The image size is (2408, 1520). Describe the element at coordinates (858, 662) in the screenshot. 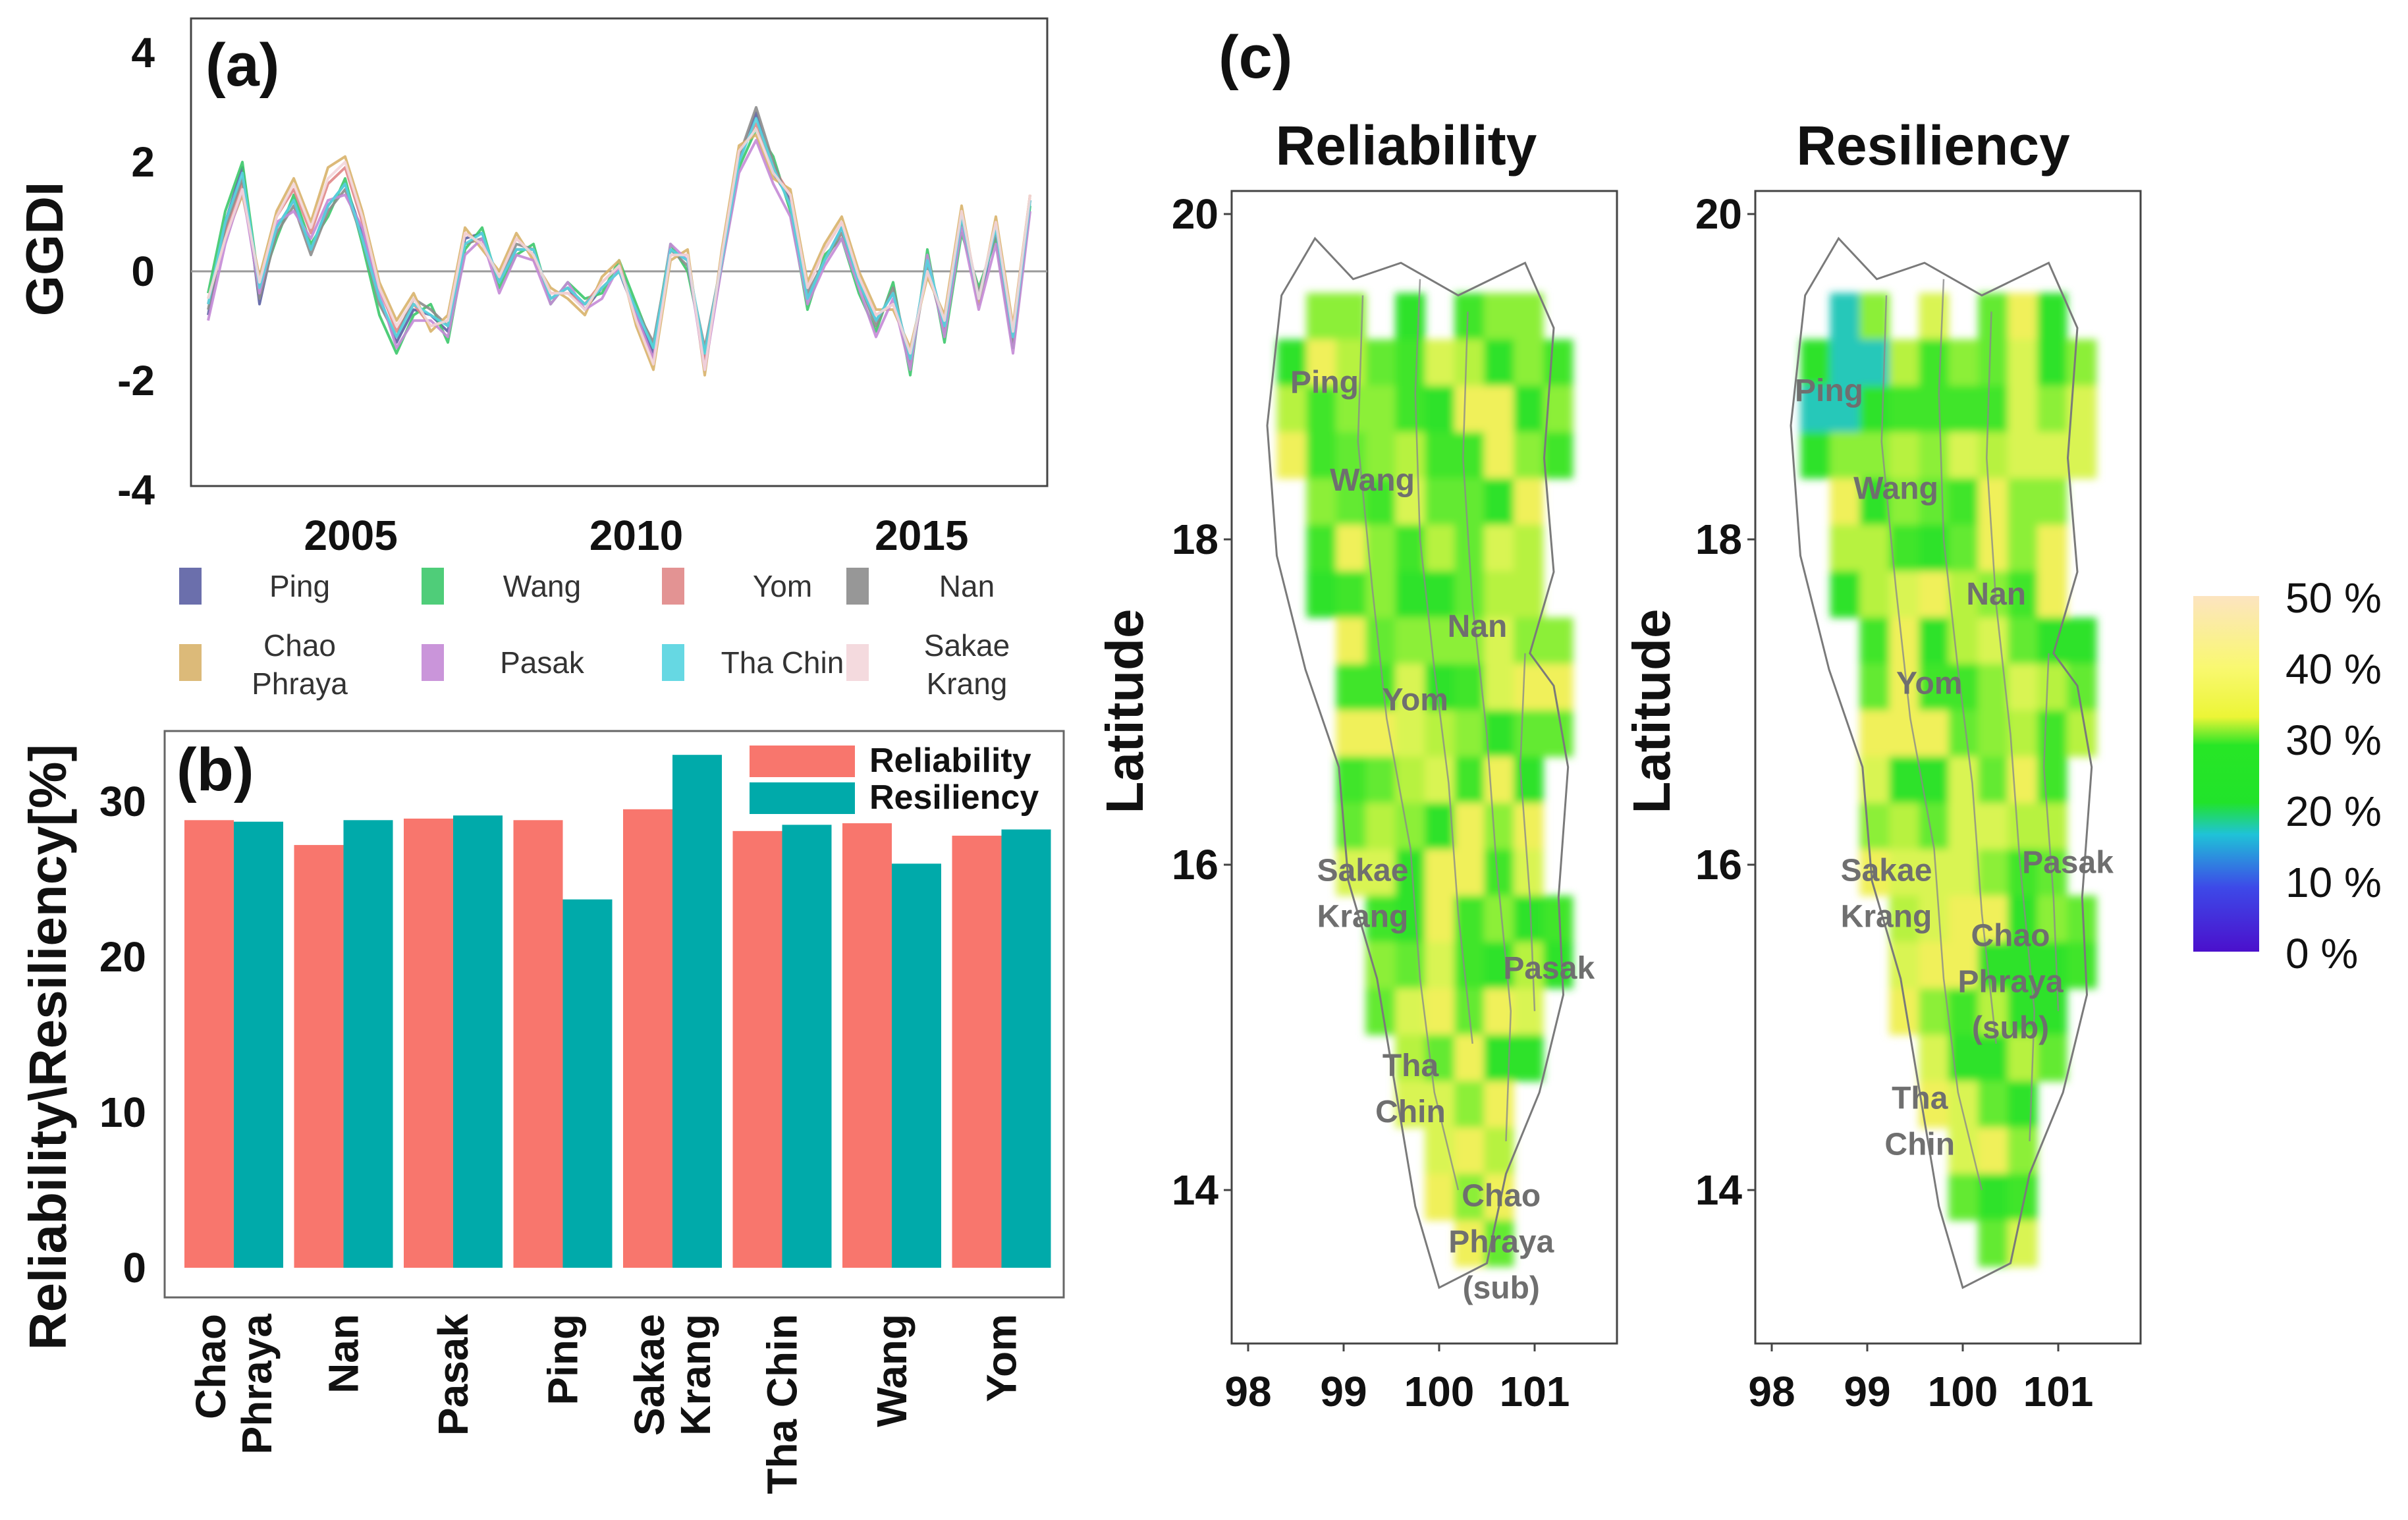

I see `legend-swatch-sakae-krang` at that location.